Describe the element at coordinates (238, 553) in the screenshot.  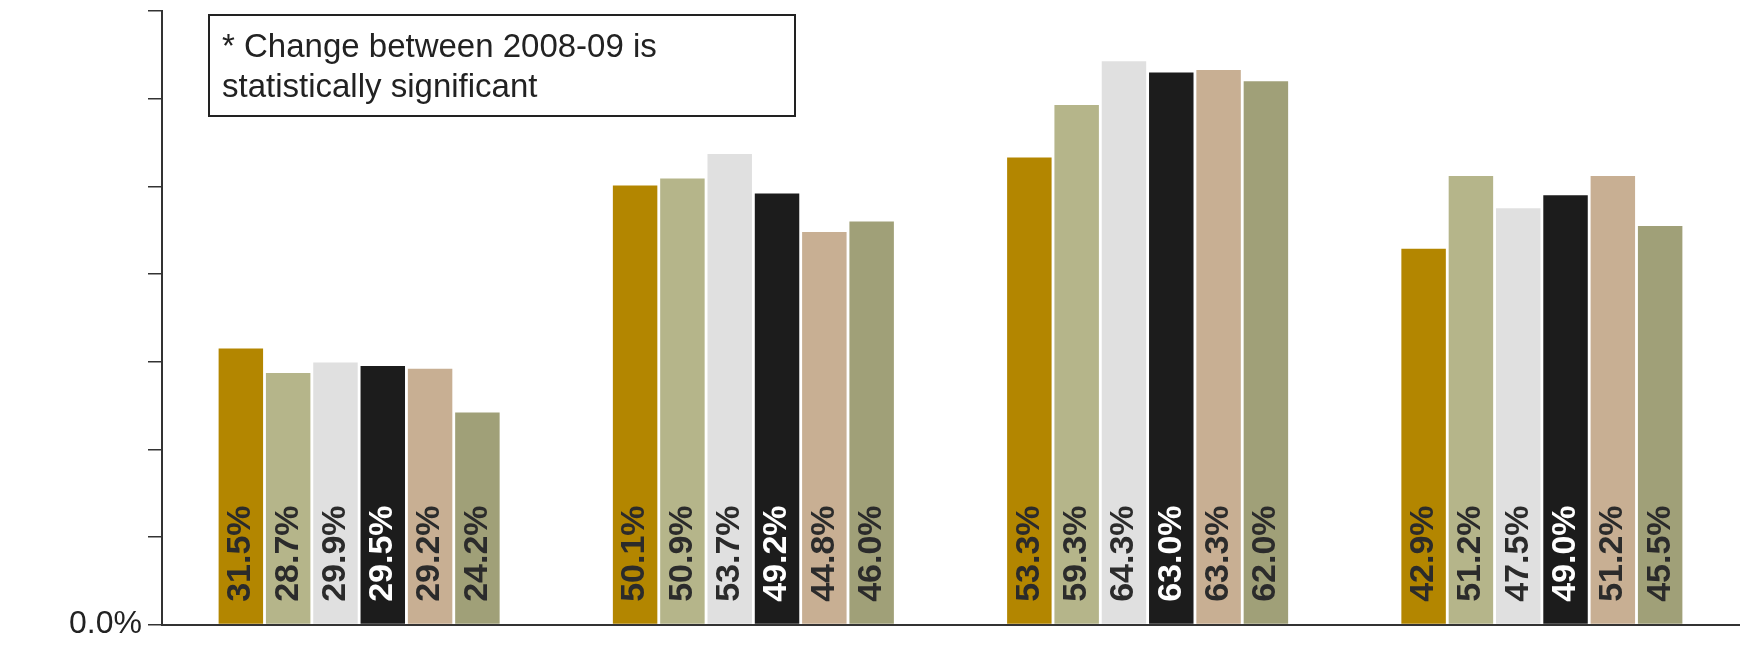
I see `data-label: 31.5%` at that location.